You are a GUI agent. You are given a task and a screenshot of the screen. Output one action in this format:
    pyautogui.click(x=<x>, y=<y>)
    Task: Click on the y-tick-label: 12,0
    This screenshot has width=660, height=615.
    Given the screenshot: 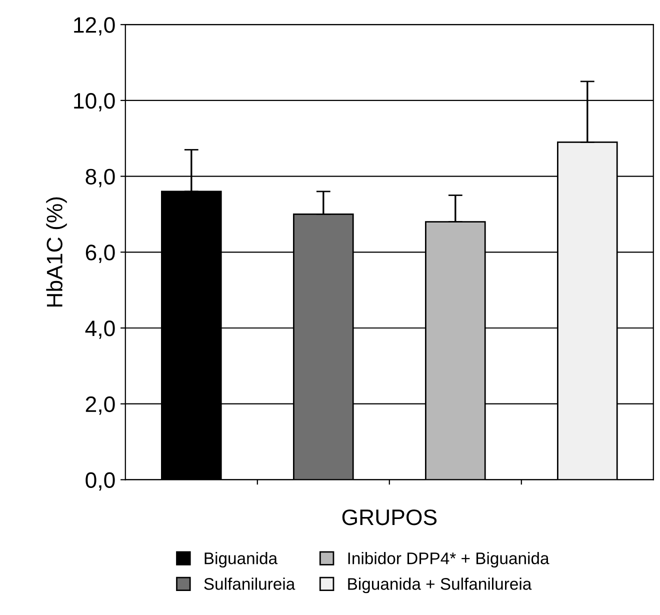 What is the action you would take?
    pyautogui.click(x=94, y=26)
    